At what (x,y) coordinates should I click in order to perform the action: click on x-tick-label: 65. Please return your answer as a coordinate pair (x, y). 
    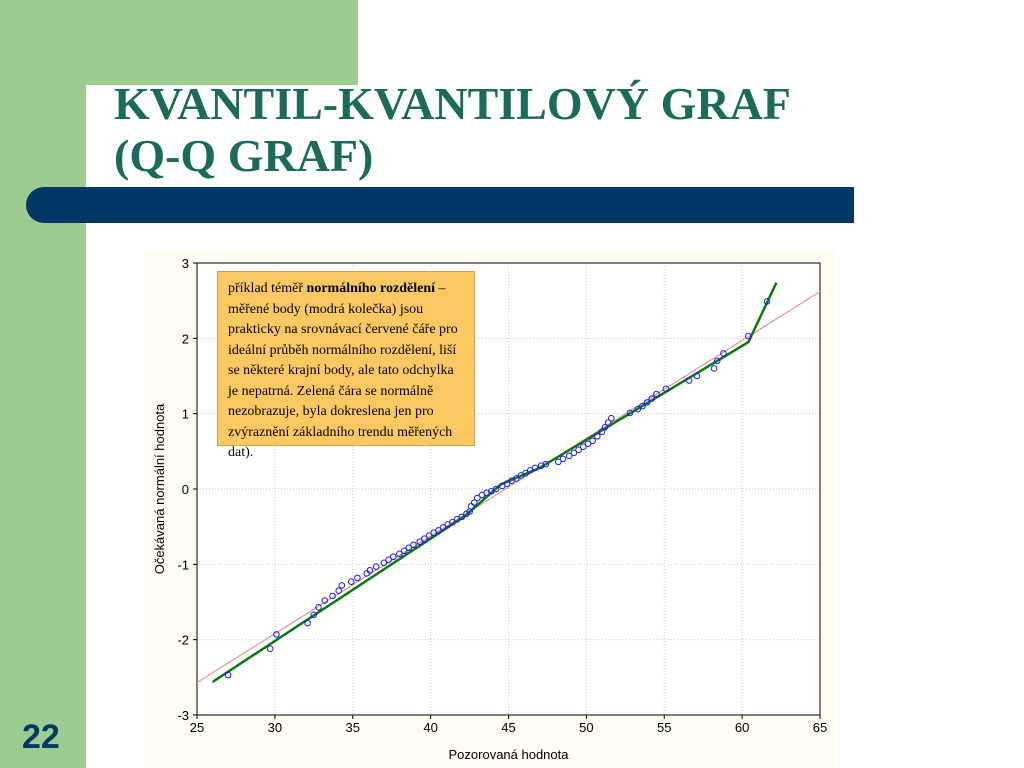
    Looking at the image, I should click on (820, 727).